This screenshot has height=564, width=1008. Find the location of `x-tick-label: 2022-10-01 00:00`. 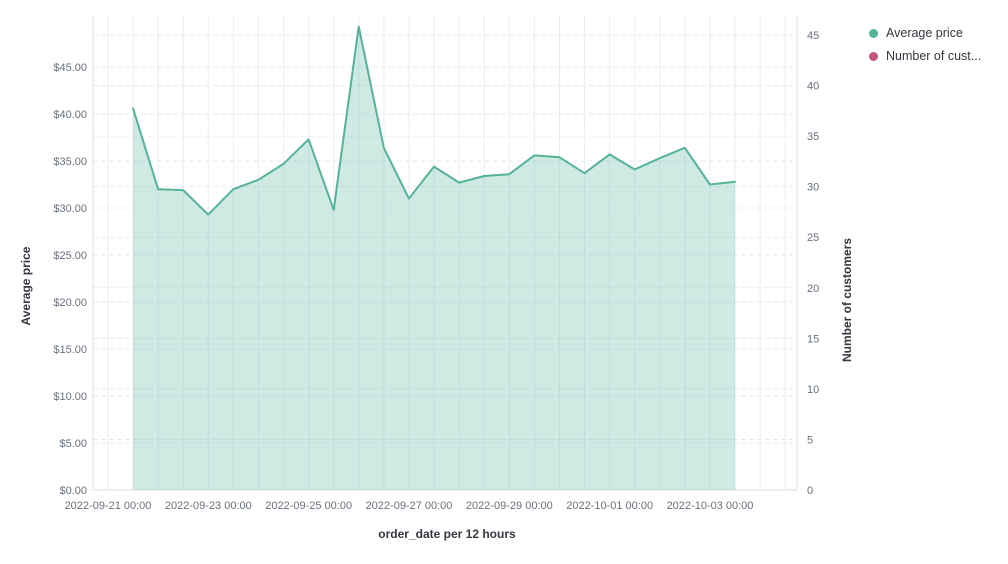

x-tick-label: 2022-10-01 00:00 is located at coordinates (609, 506).